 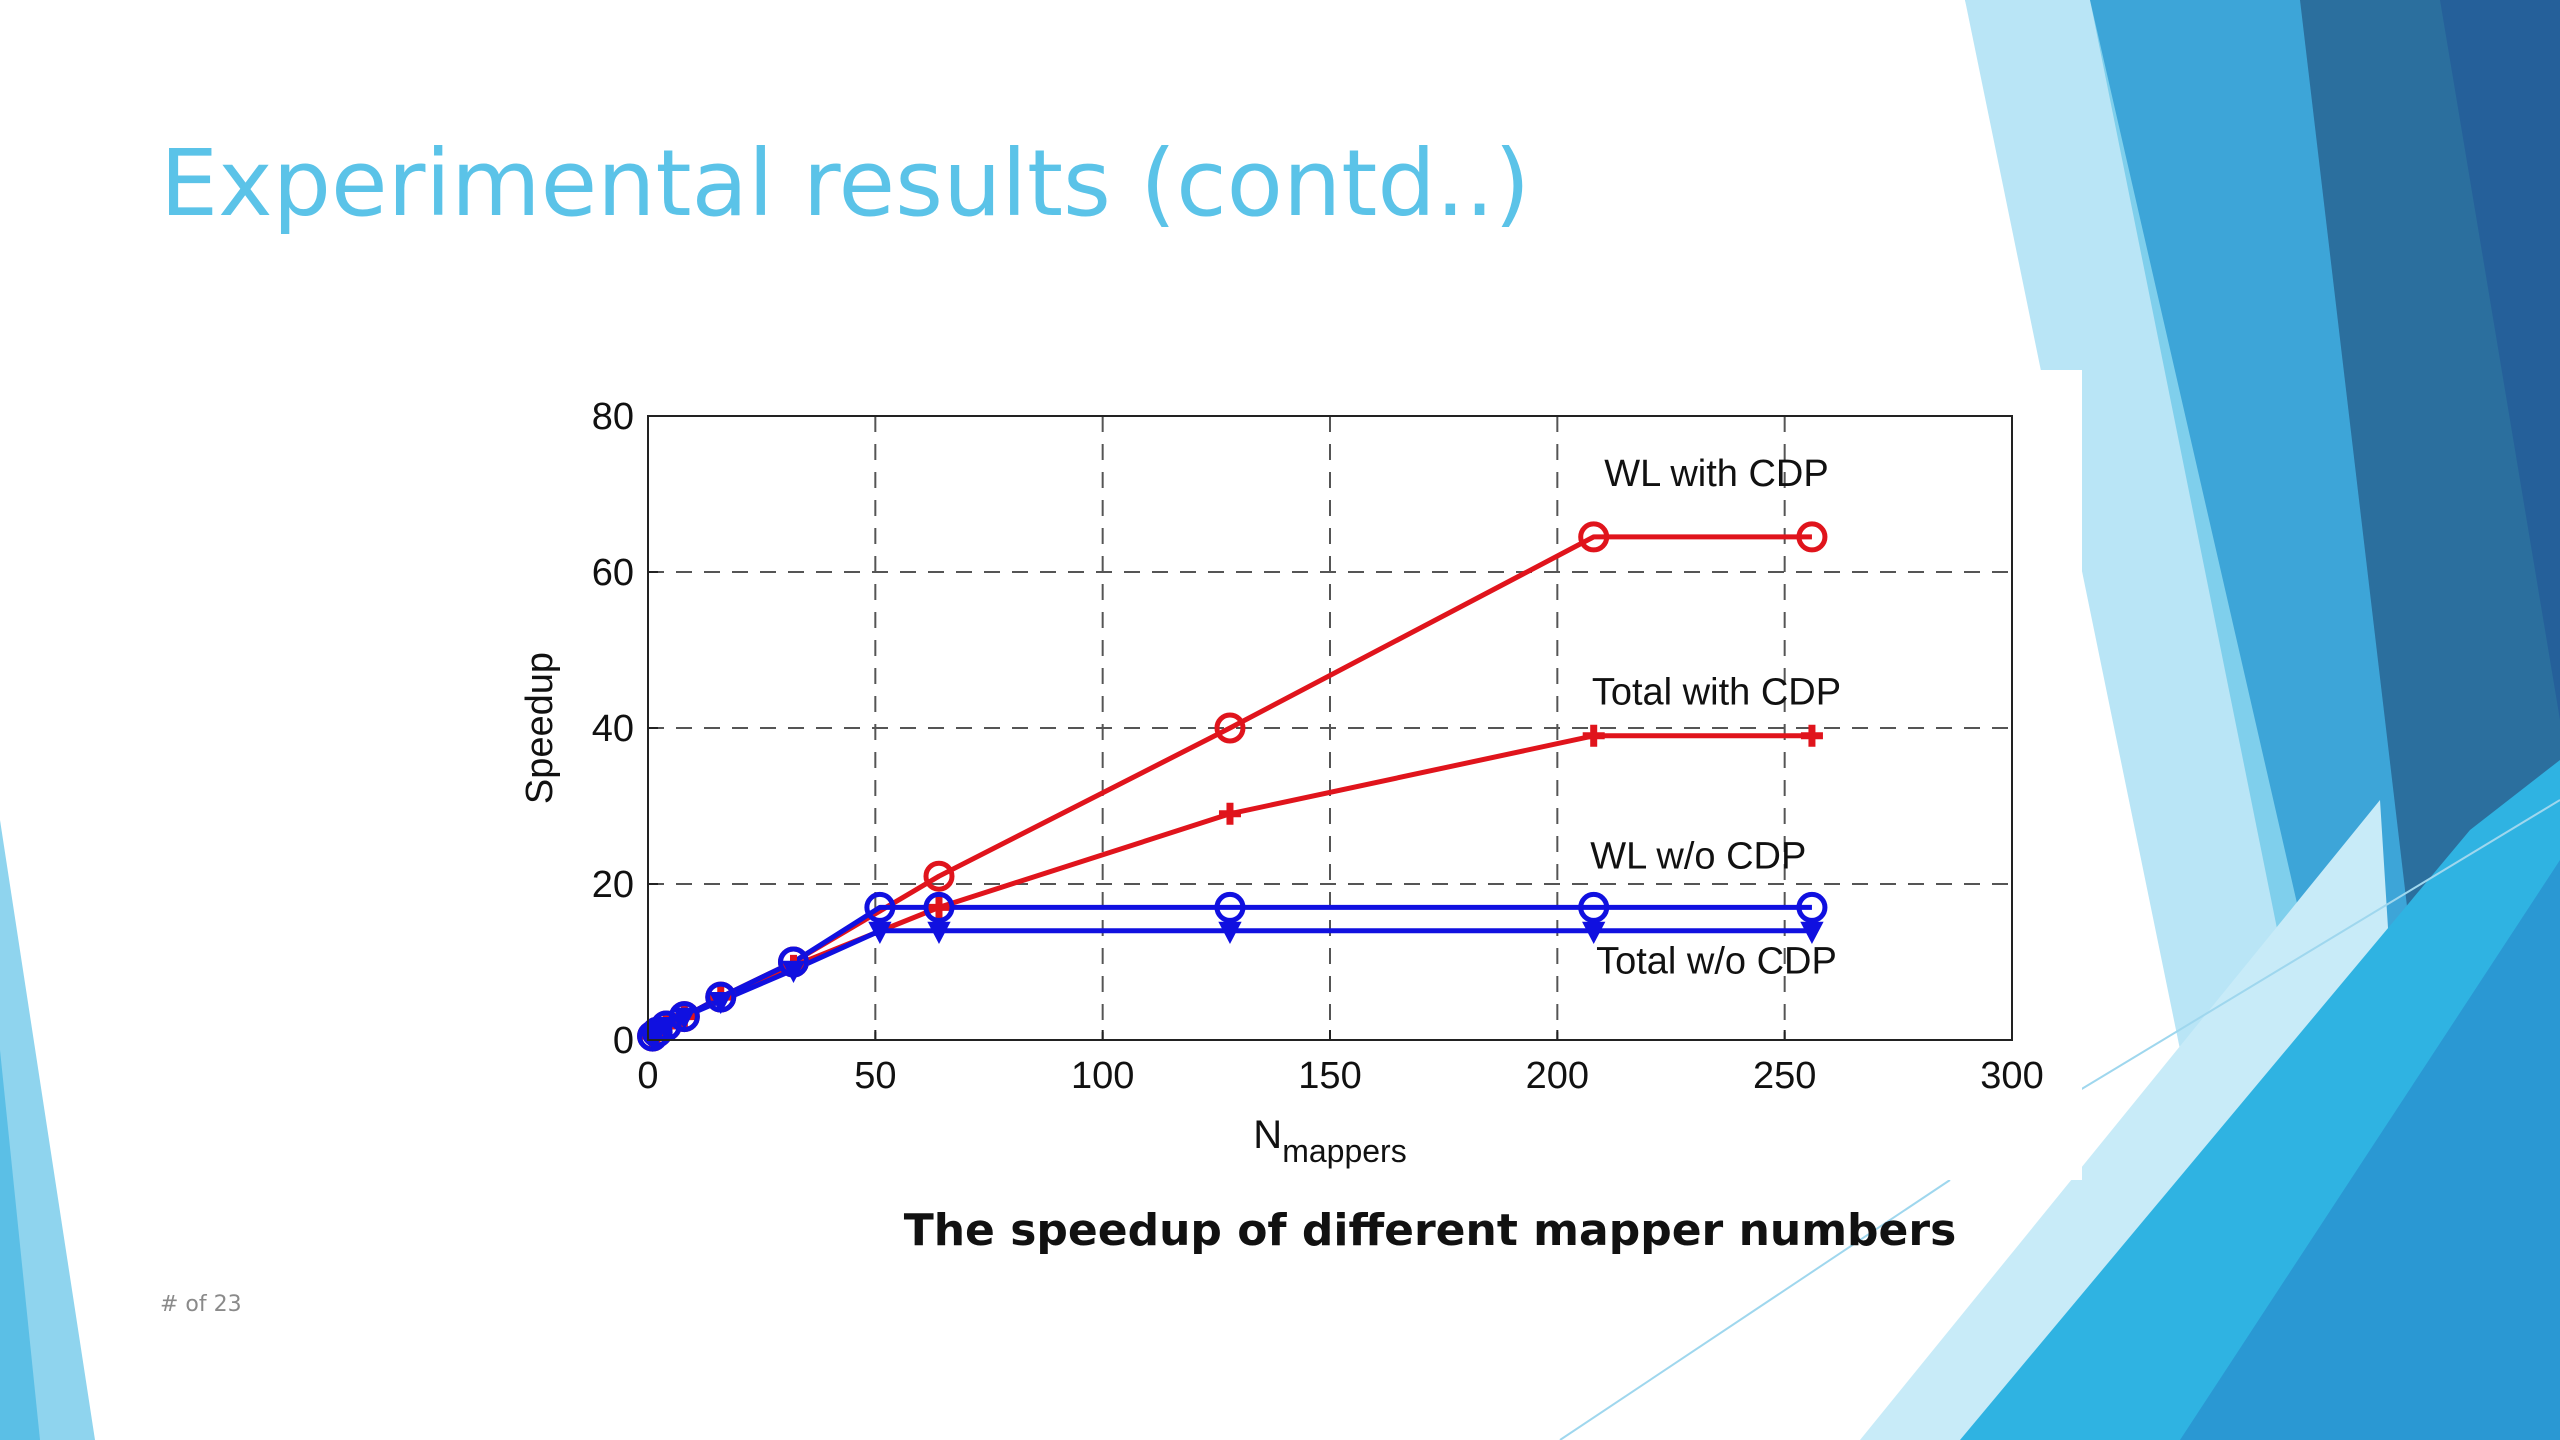 What do you see at coordinates (20, 1245) in the screenshot?
I see `deco-shape-left-dark` at bounding box center [20, 1245].